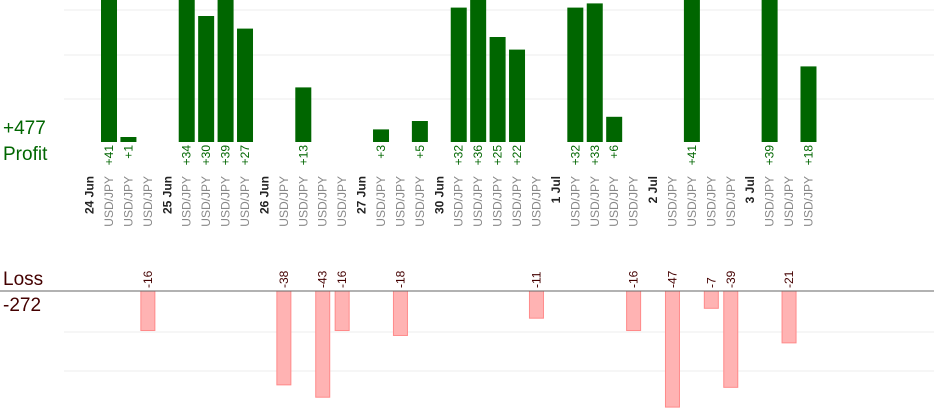 The height and width of the screenshot is (420, 934). I want to click on value-label: +30, so click(206, 155).